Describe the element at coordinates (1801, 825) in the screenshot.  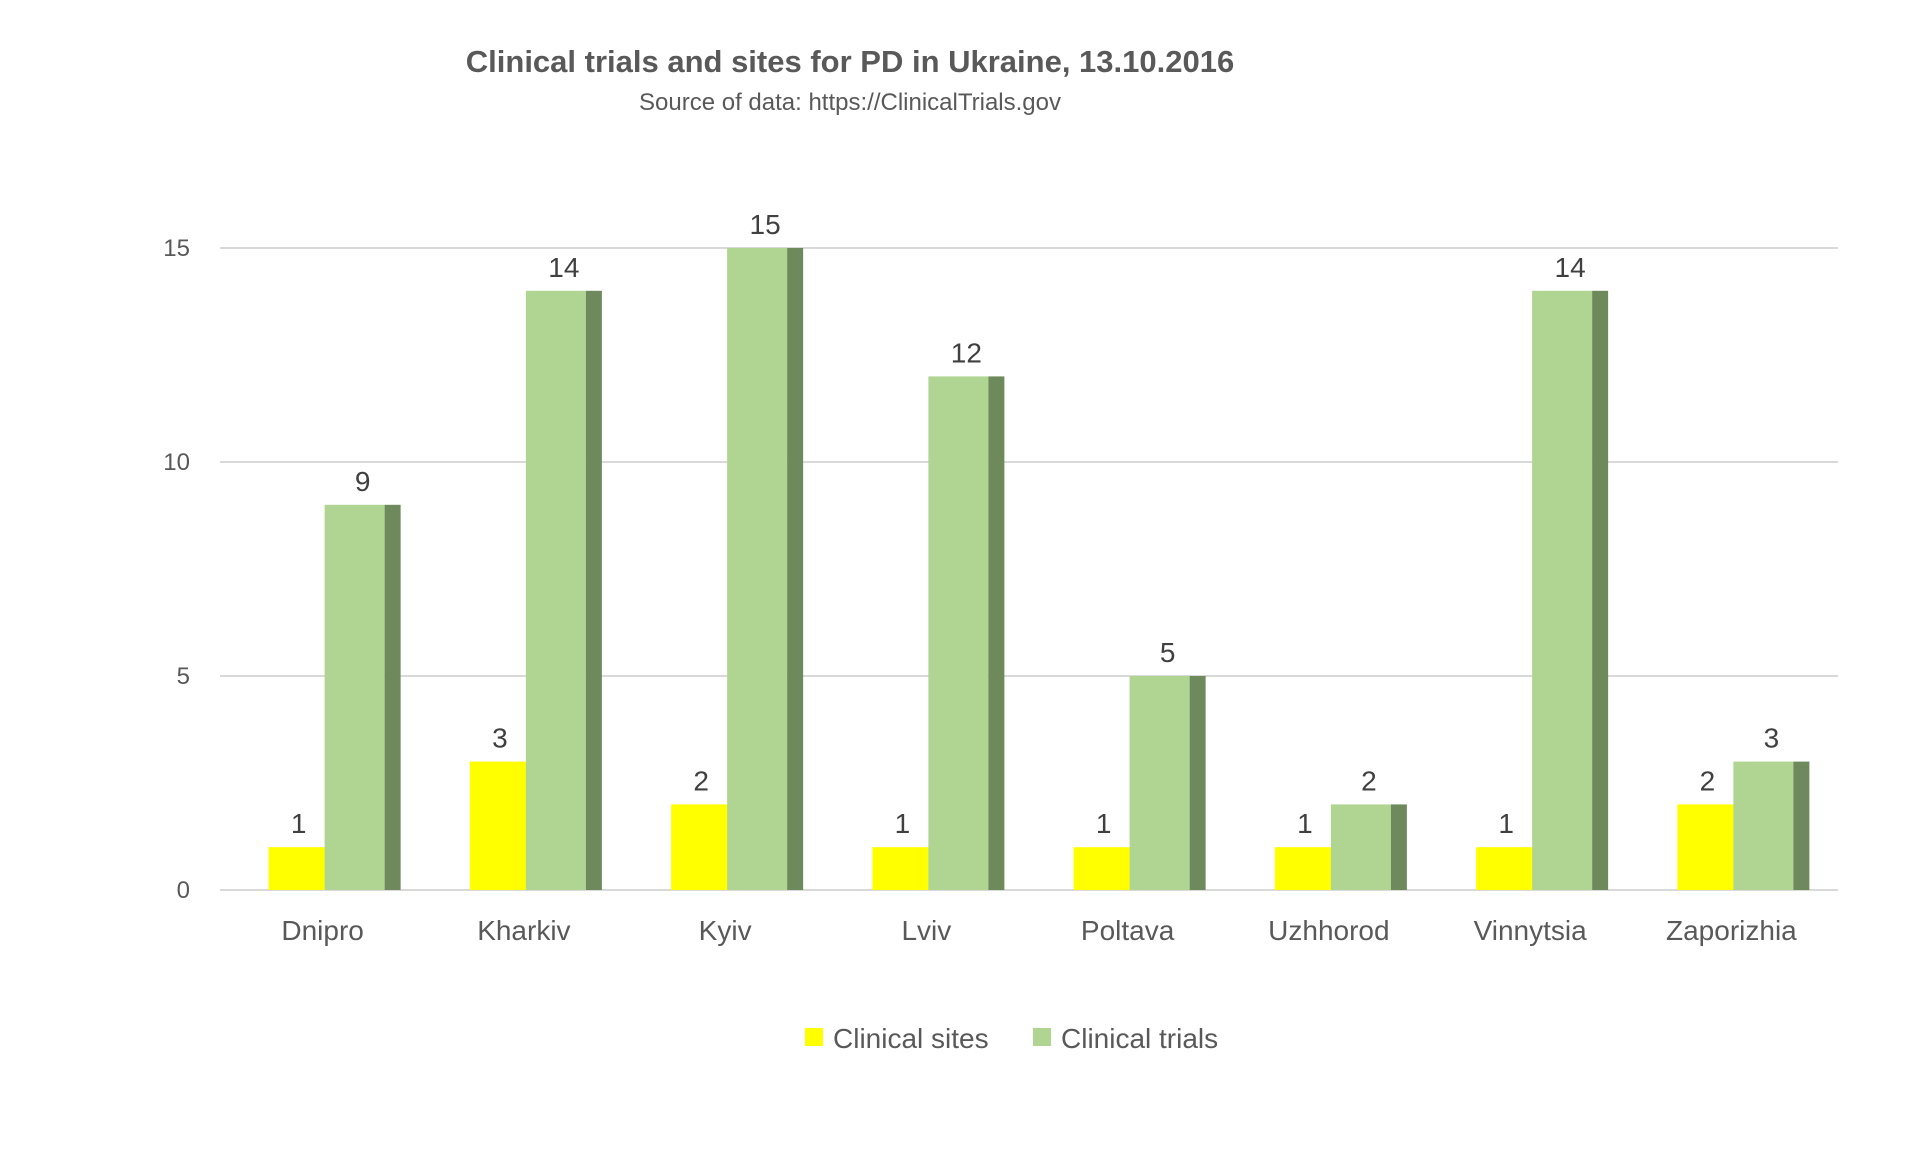
I see `bar-side-trials-zaporizhia` at that location.